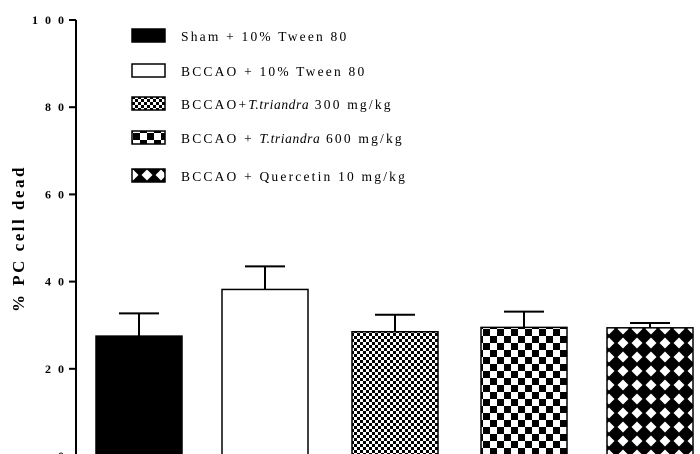 This screenshot has width=700, height=454. What do you see at coordinates (55, 107) in the screenshot?
I see `y-tick-label: 8 0` at bounding box center [55, 107].